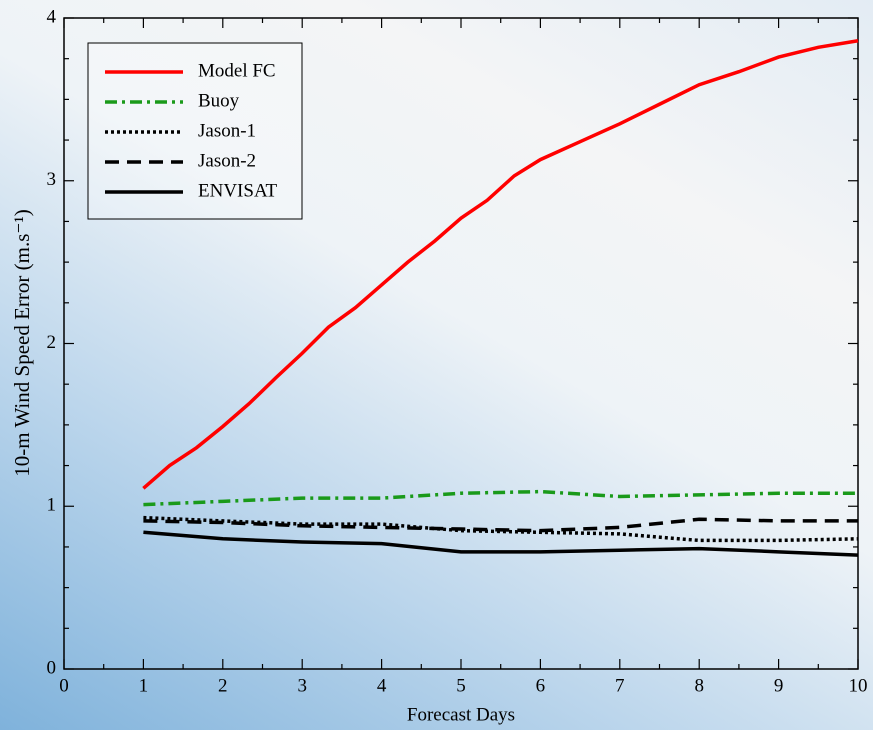 Image resolution: width=873 pixels, height=730 pixels. I want to click on y-tick-label: 1, so click(52, 505).